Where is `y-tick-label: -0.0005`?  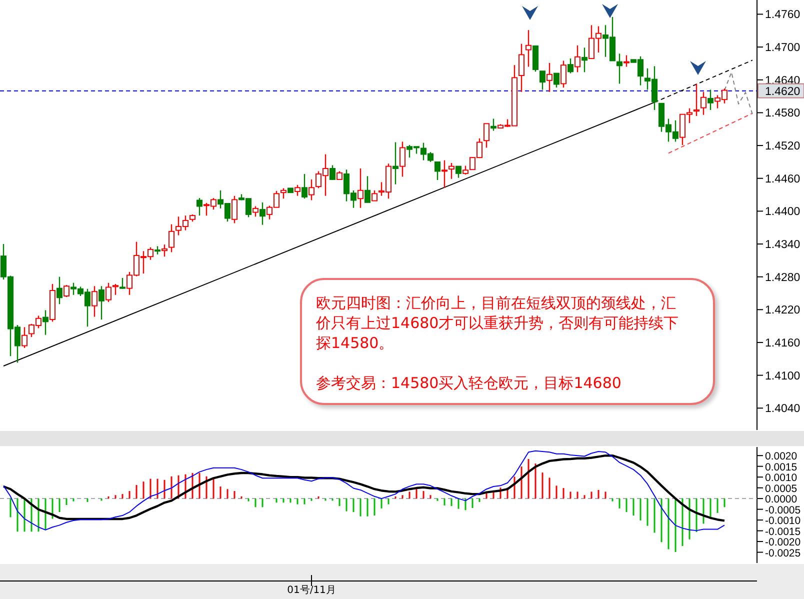
y-tick-label: -0.0005 is located at coordinates (783, 510).